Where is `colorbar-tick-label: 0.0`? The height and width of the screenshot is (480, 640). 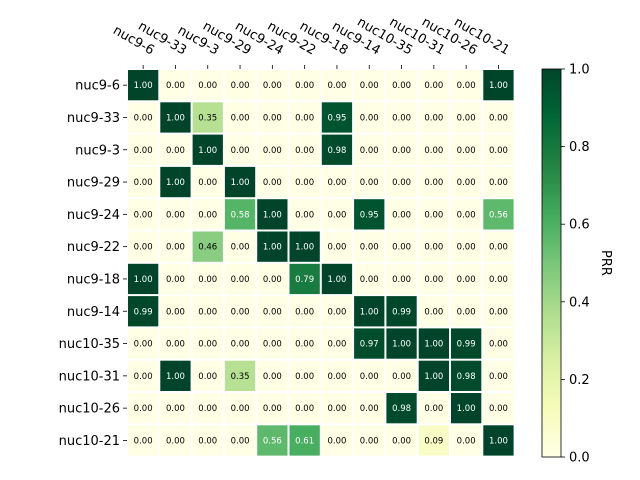
colorbar-tick-label: 0.0 is located at coordinates (579, 458).